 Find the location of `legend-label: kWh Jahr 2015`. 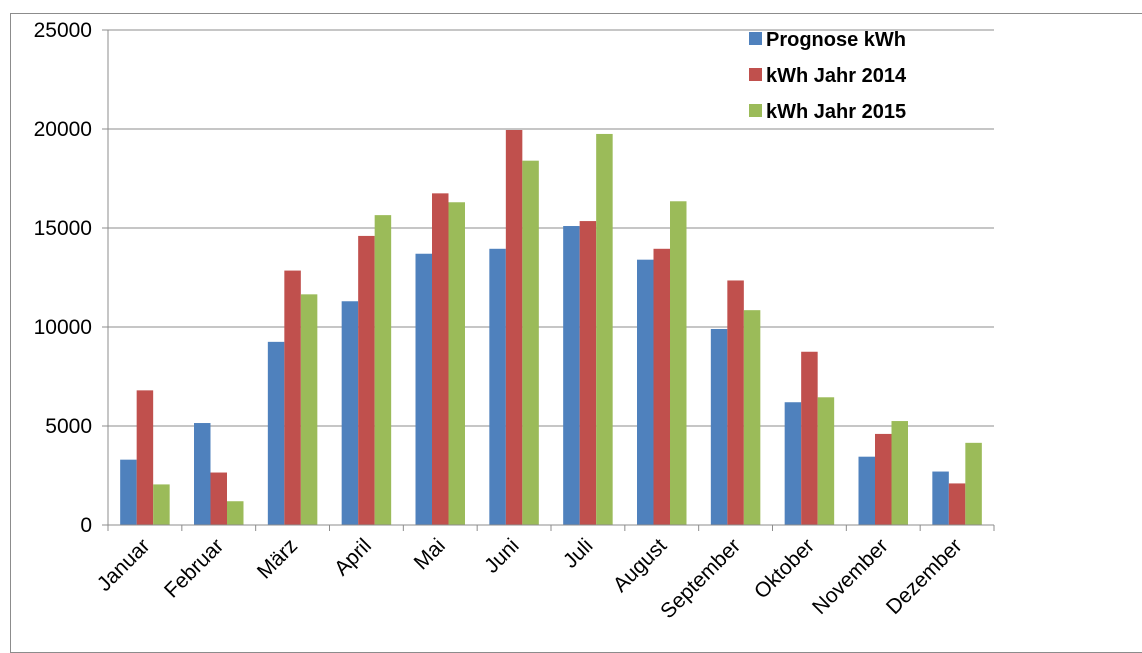

legend-label: kWh Jahr 2015 is located at coordinates (836, 112).